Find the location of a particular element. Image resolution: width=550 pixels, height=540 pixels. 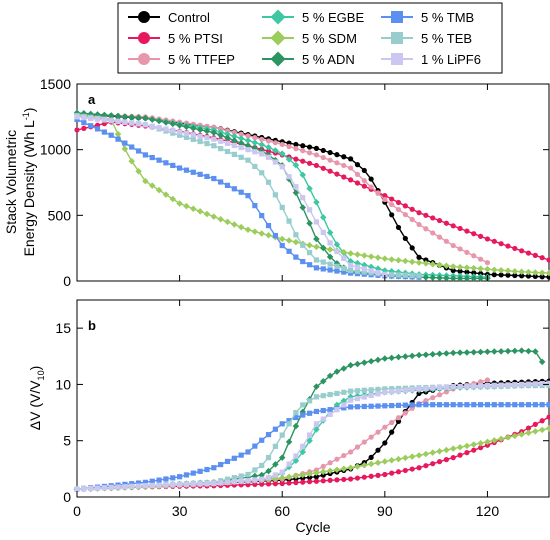

x-tick-label-b: 120 is located at coordinates (488, 511).